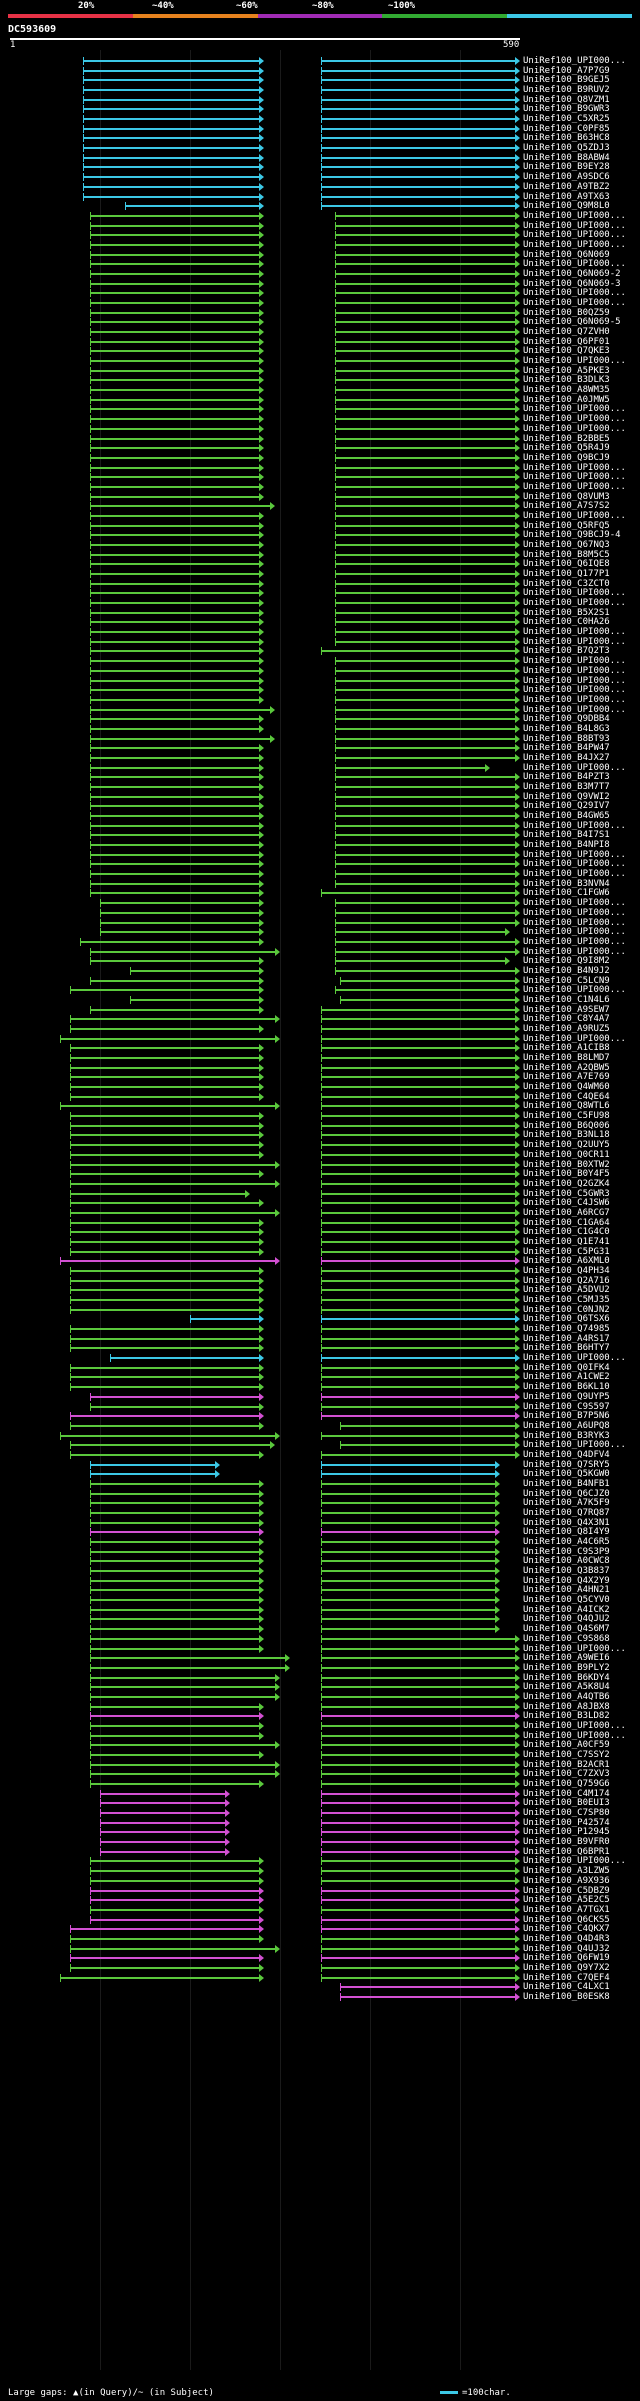  I want to click on hit-link: UniRef100_A4ICK2, so click(566, 1610).